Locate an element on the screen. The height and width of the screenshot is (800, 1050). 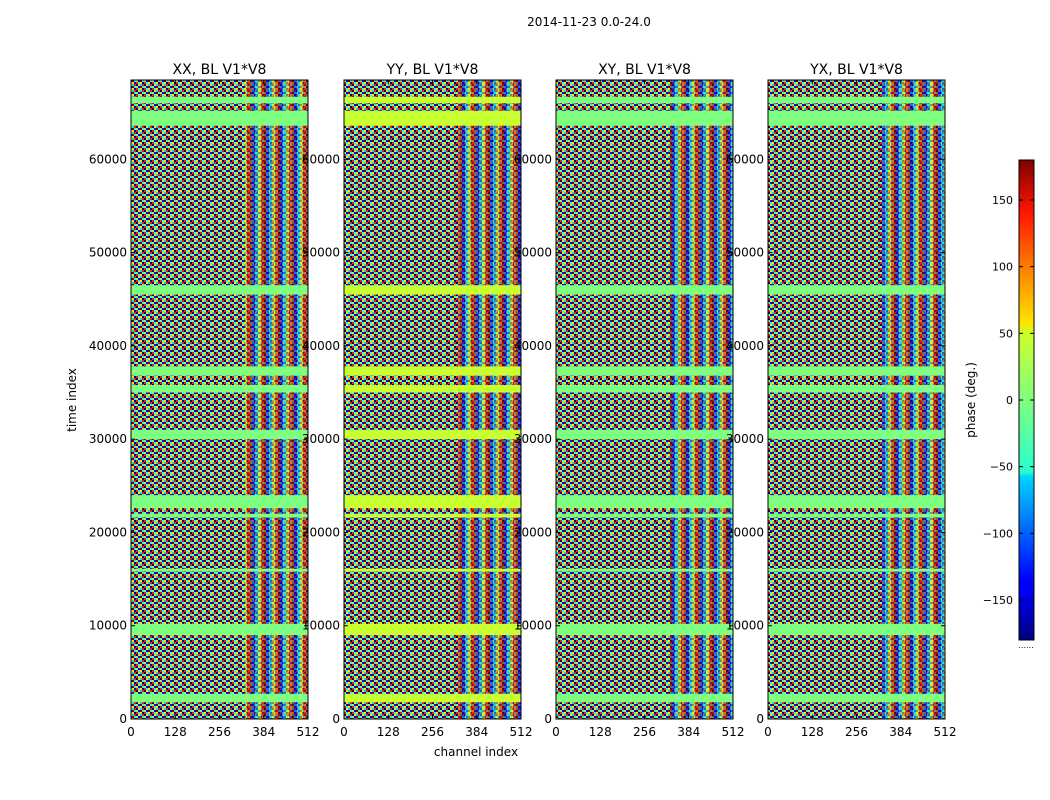
colorbar-tick-label: −100 is located at coordinates (998, 533).